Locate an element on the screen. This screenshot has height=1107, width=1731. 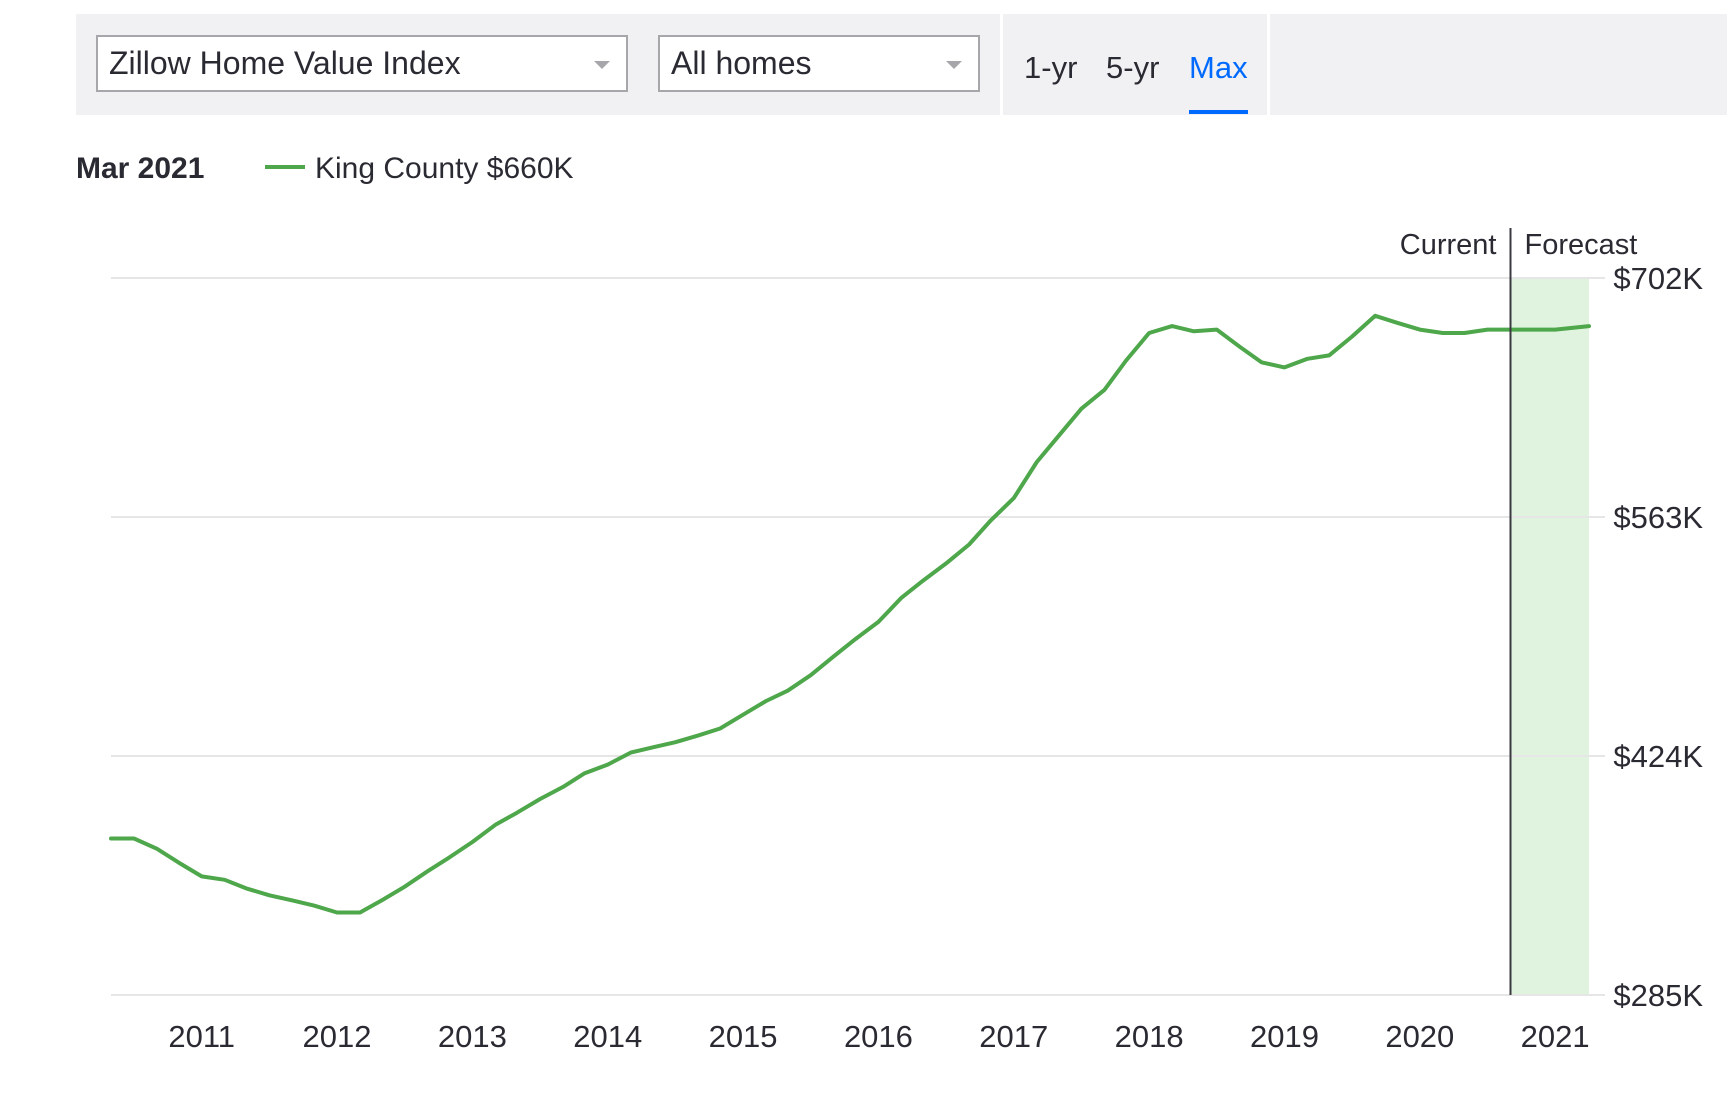
legend-swatch is located at coordinates (285, 167).